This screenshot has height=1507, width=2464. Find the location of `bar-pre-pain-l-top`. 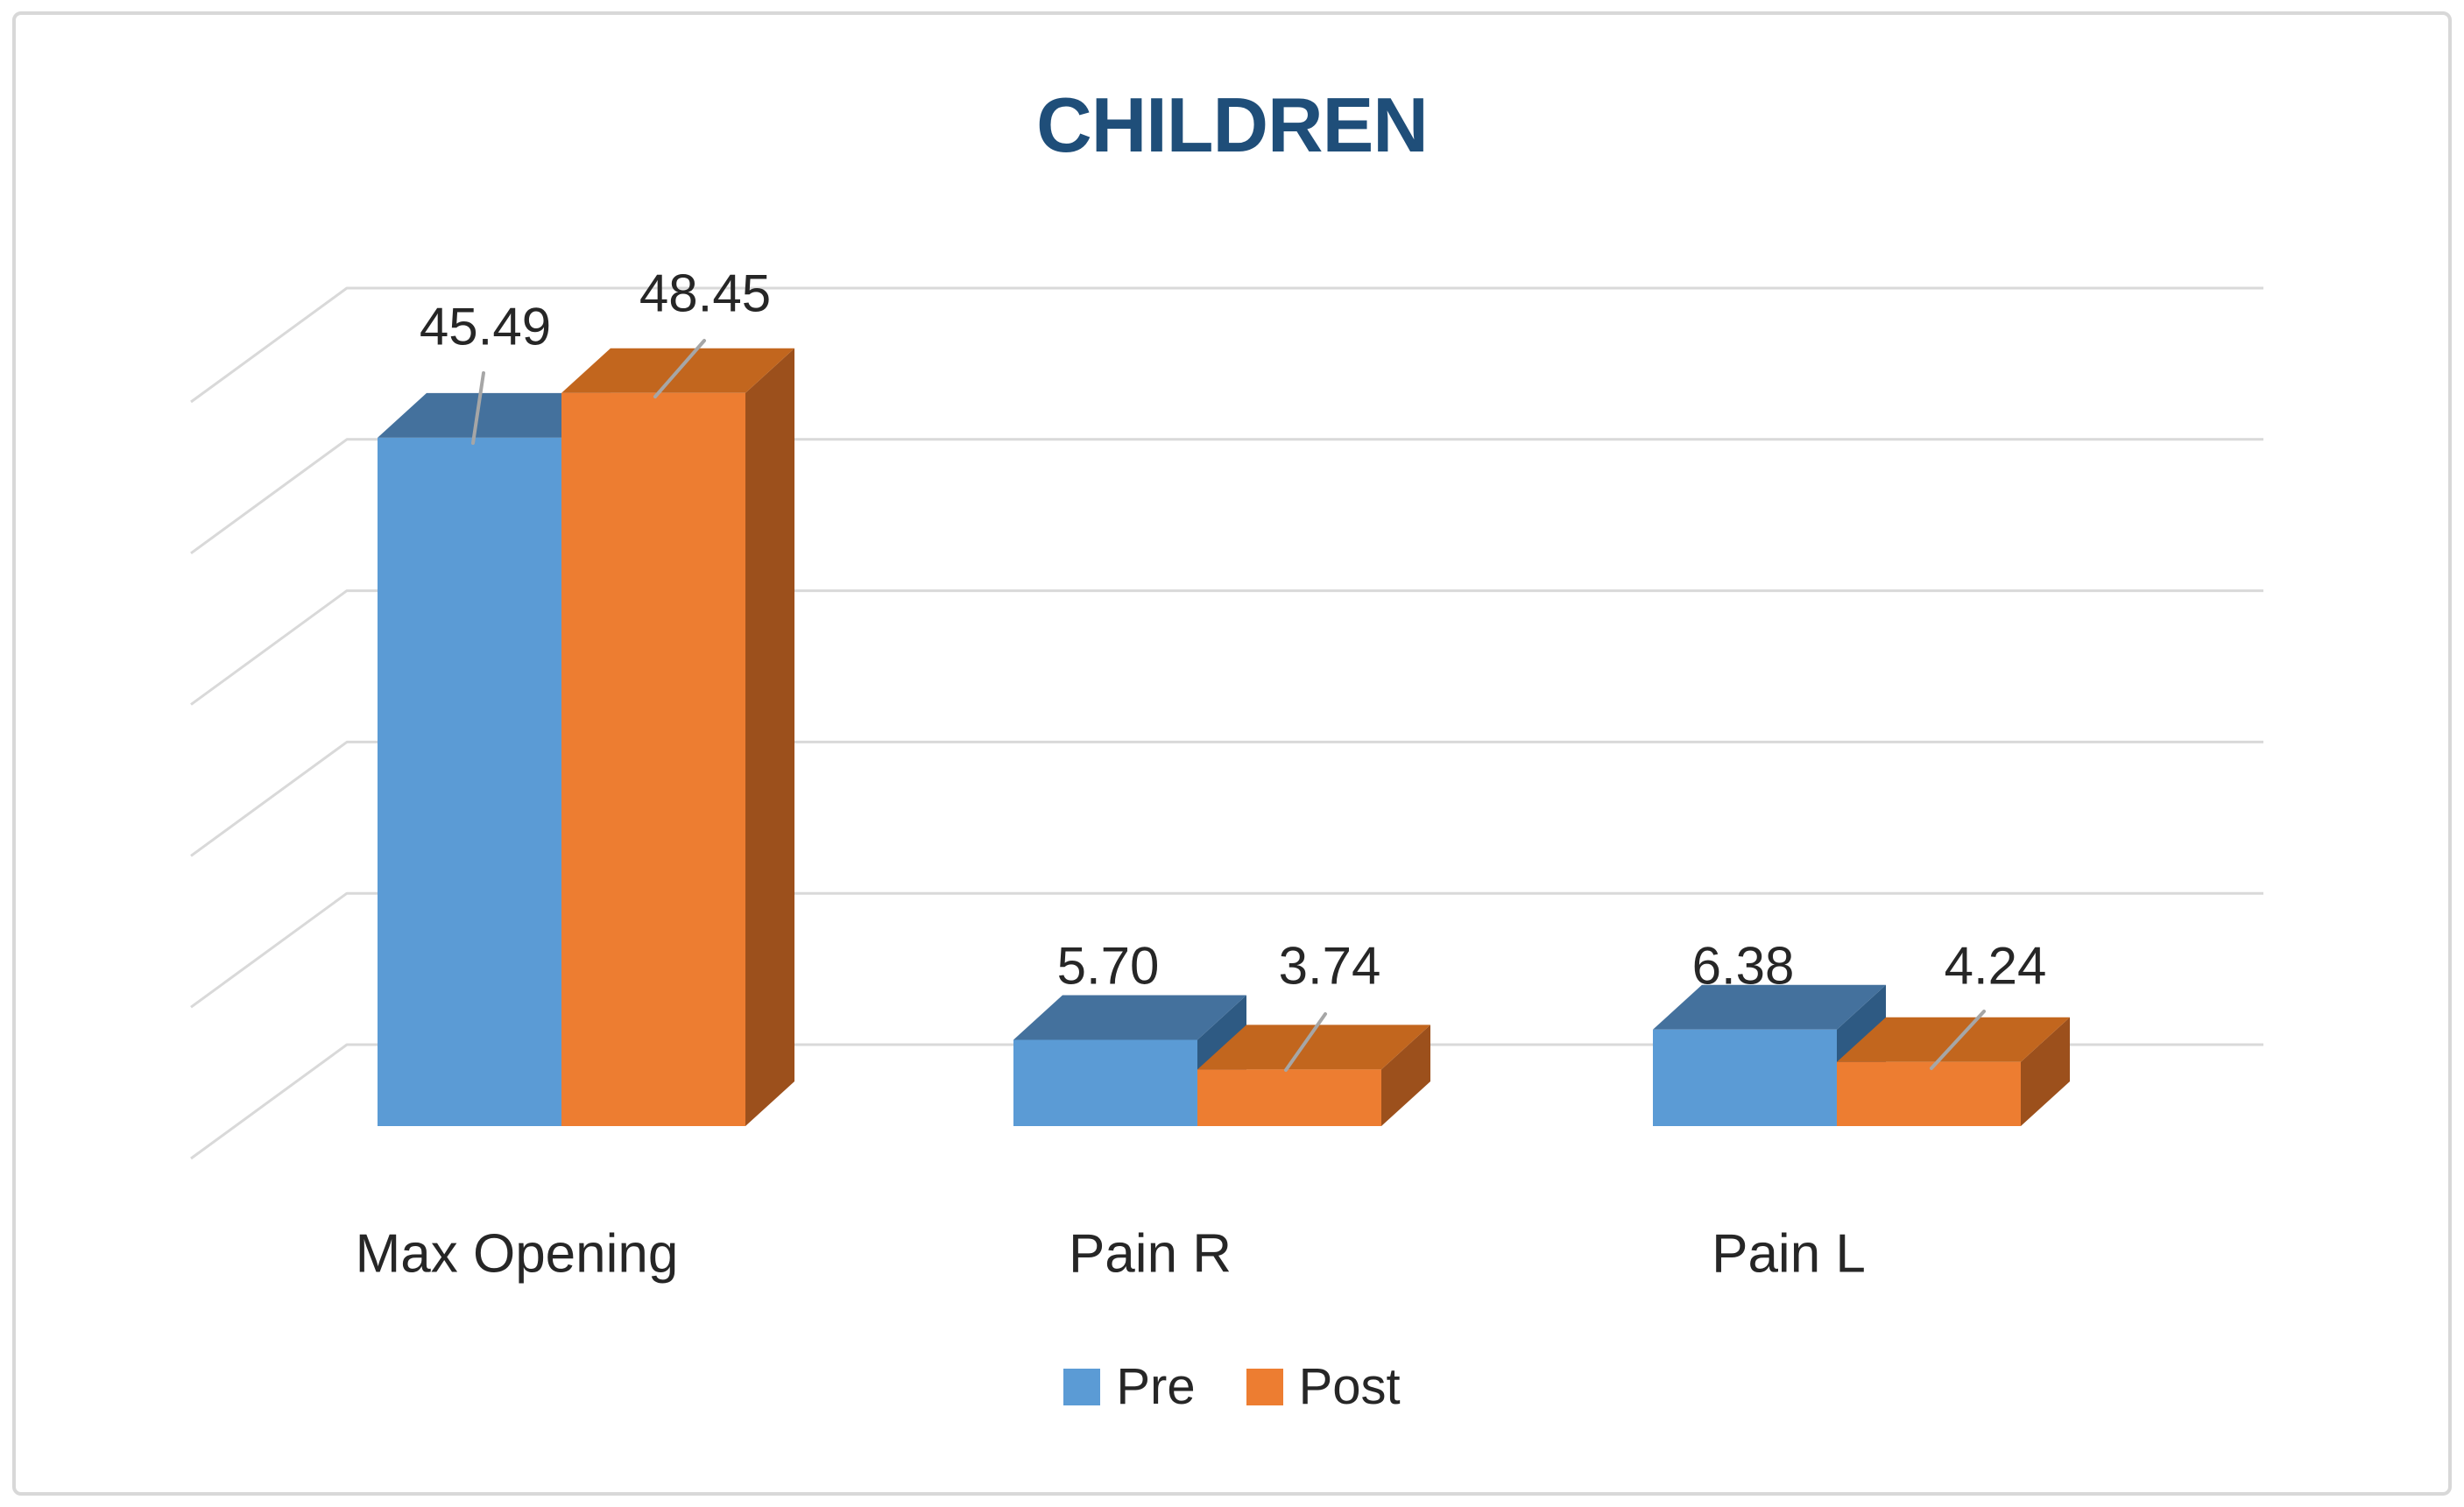

bar-pre-pain-l-top is located at coordinates (1769, 1007).